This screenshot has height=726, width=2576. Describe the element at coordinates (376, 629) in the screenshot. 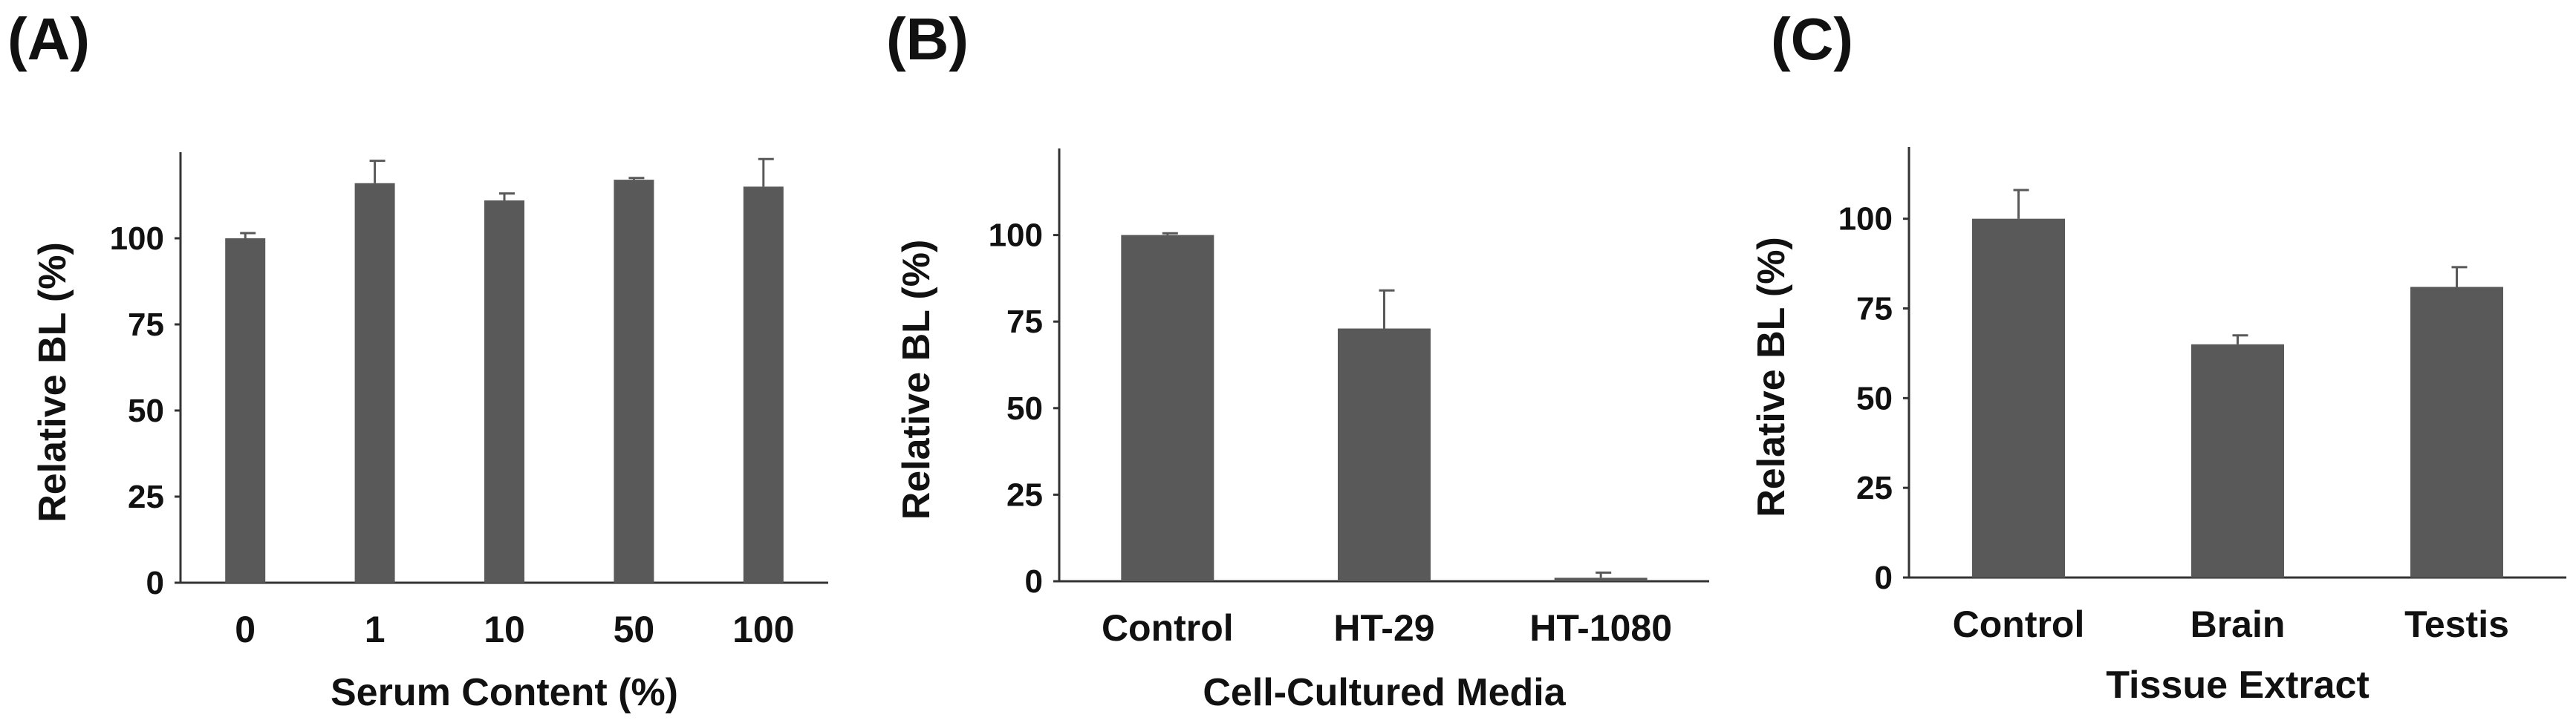

I see `x-tick-label: 1` at that location.